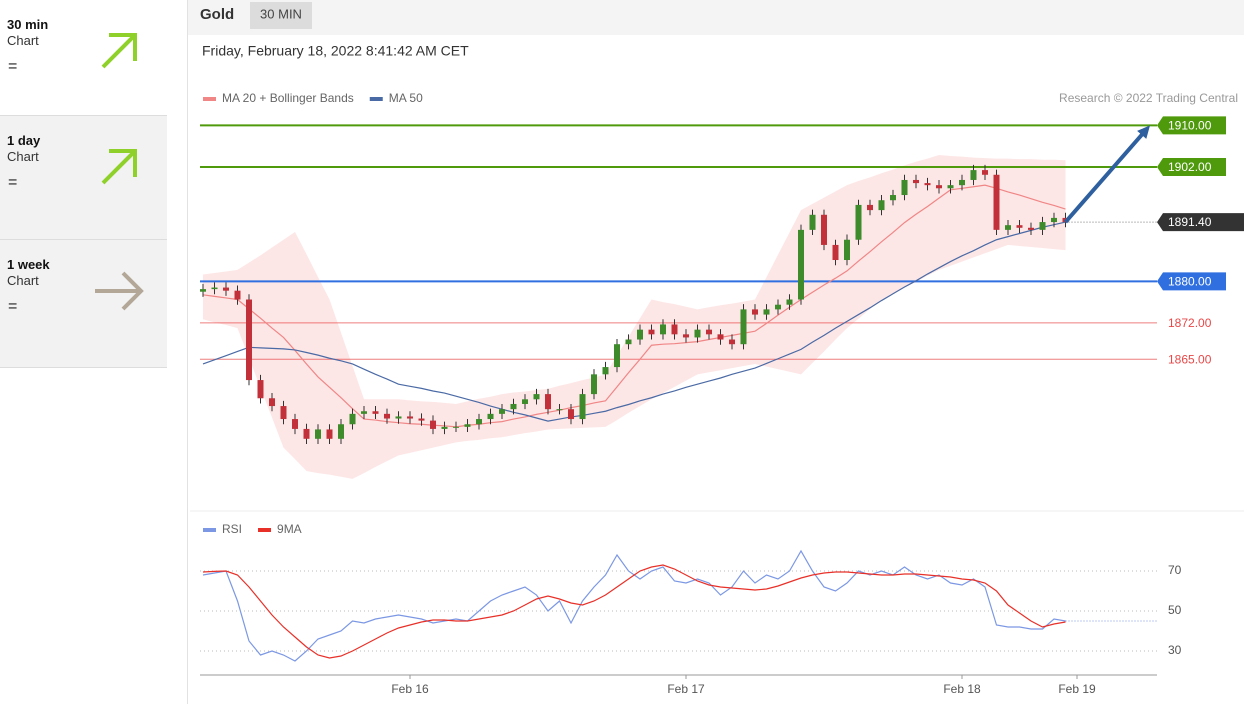  I want to click on timeframe-button, so click(281, 15).